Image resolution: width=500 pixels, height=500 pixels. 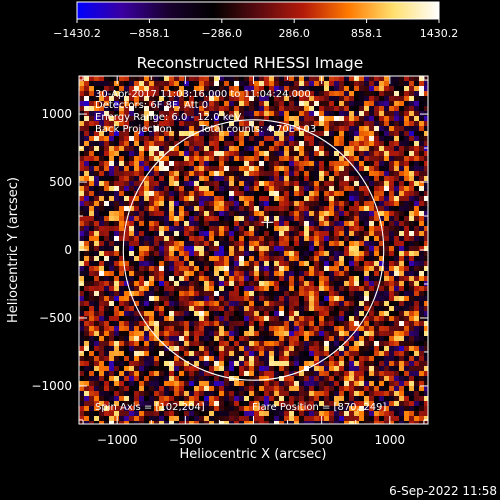 What do you see at coordinates (60, 182) in the screenshot?
I see `y-tick-label: 500` at bounding box center [60, 182].